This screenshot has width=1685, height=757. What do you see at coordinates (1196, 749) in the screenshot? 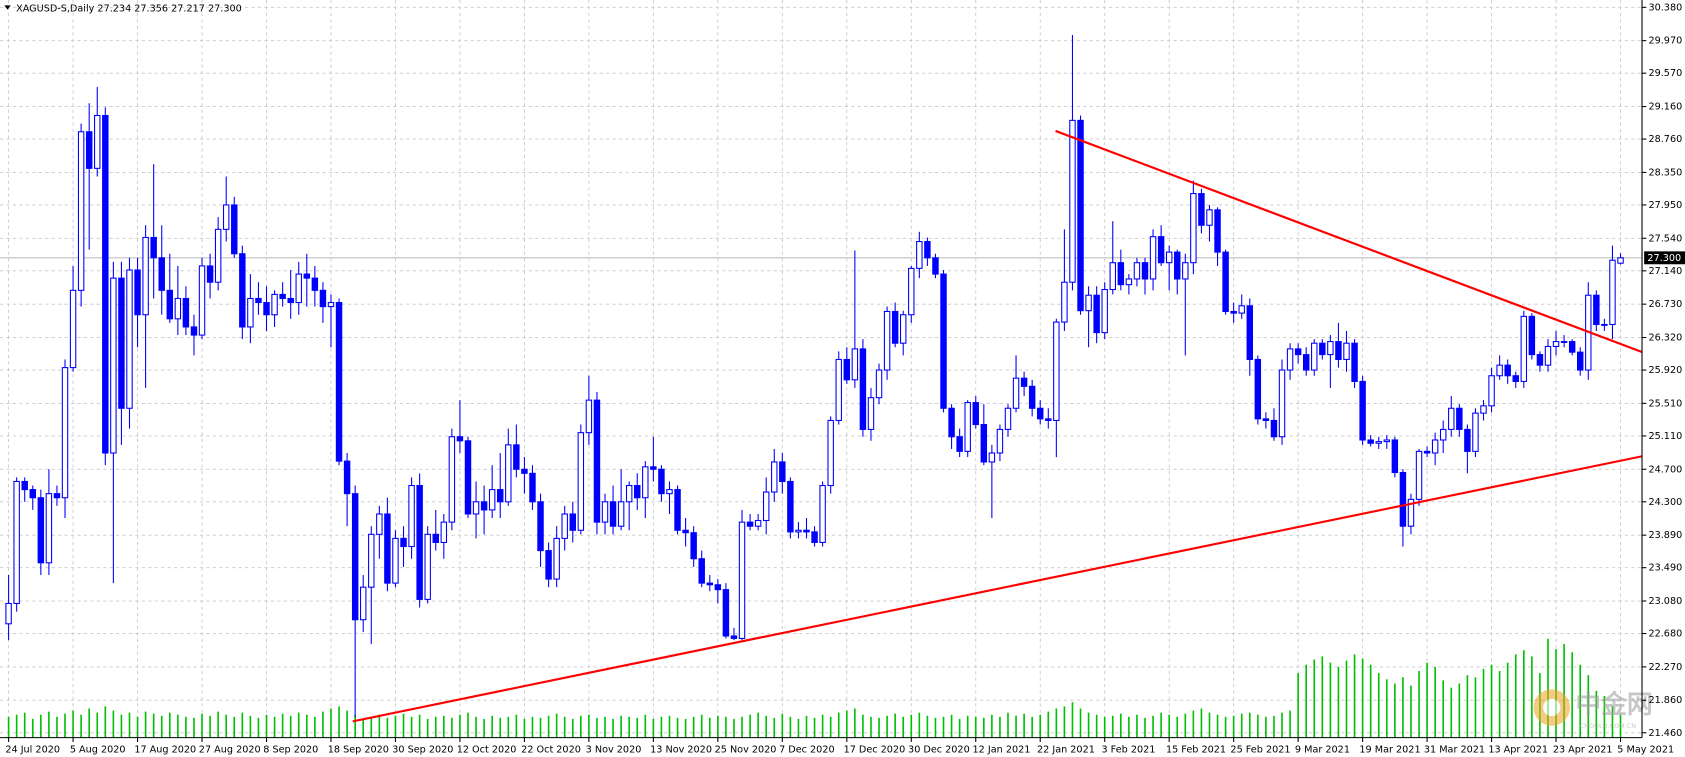
I see `x-tick-label: 15 Feb 2021` at bounding box center [1196, 749].